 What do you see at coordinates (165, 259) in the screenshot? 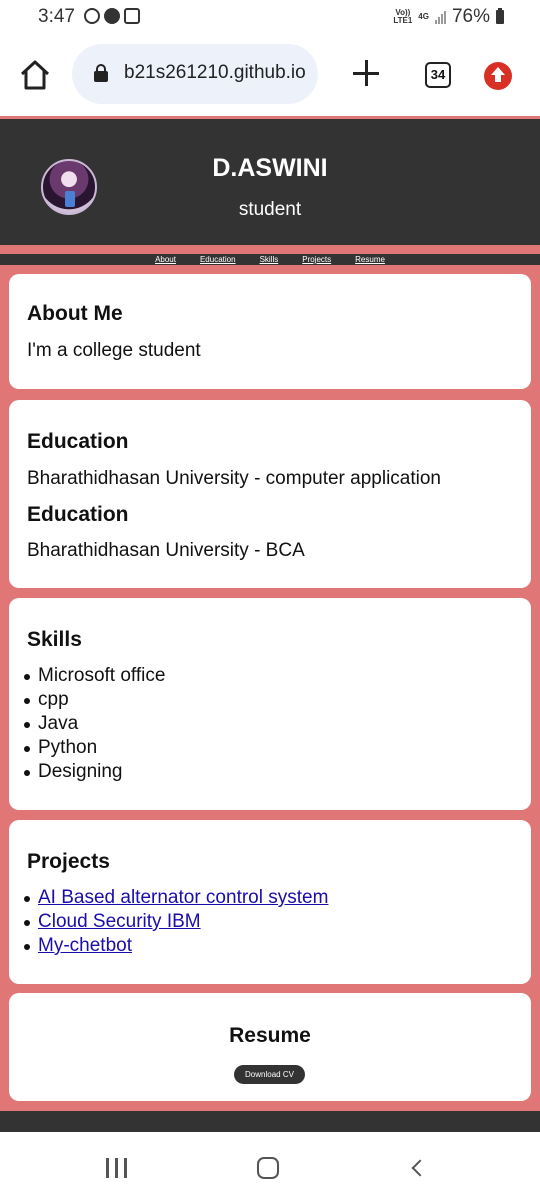
I see `nav-about: About` at bounding box center [165, 259].